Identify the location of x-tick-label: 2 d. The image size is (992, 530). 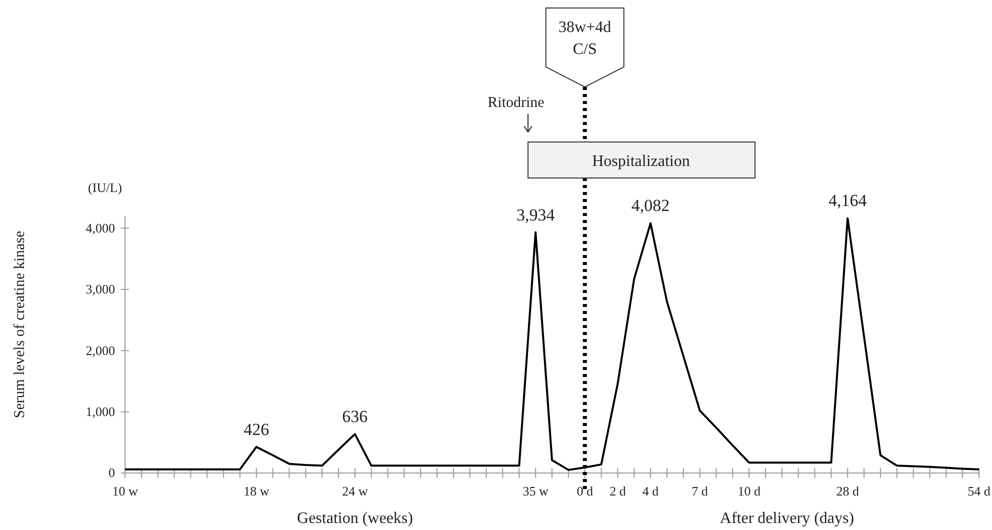
(618, 490).